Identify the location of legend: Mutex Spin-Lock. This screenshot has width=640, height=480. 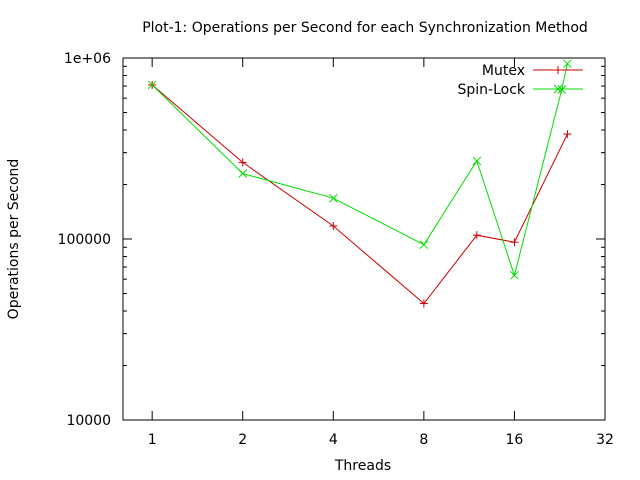
(520, 80).